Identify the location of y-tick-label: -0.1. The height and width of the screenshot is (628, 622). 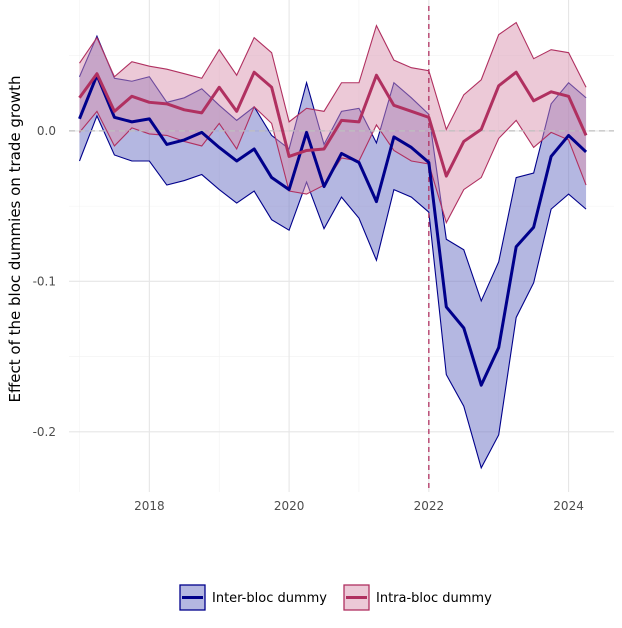
(44, 281).